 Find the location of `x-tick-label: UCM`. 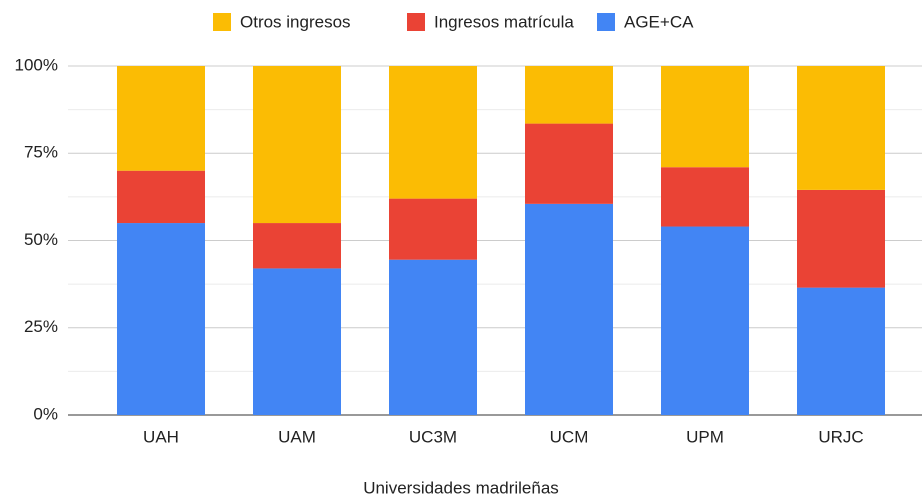

x-tick-label: UCM is located at coordinates (569, 436).